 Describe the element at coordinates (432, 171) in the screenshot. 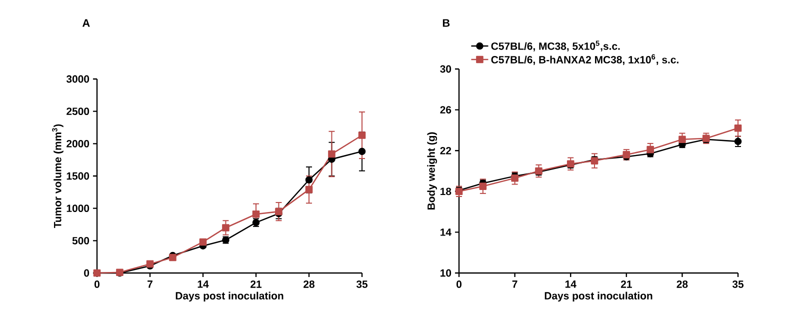

I see `y-axis-title: Body weight (g)` at that location.